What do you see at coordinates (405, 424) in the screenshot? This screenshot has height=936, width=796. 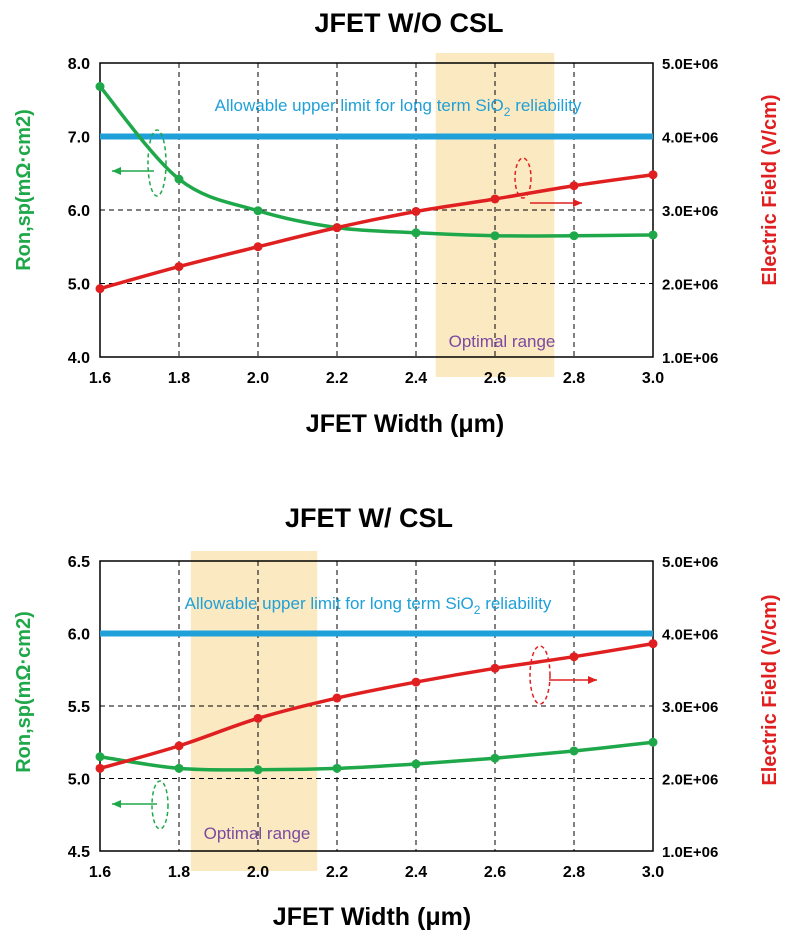 I see `x-axis-title: JFET Width (μm)` at bounding box center [405, 424].